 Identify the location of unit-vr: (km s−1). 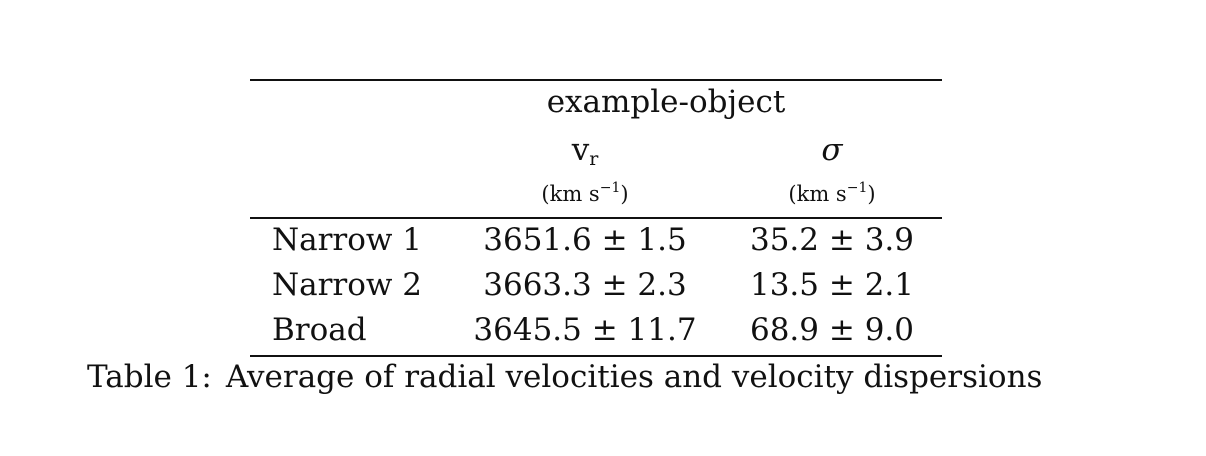
(585, 193).